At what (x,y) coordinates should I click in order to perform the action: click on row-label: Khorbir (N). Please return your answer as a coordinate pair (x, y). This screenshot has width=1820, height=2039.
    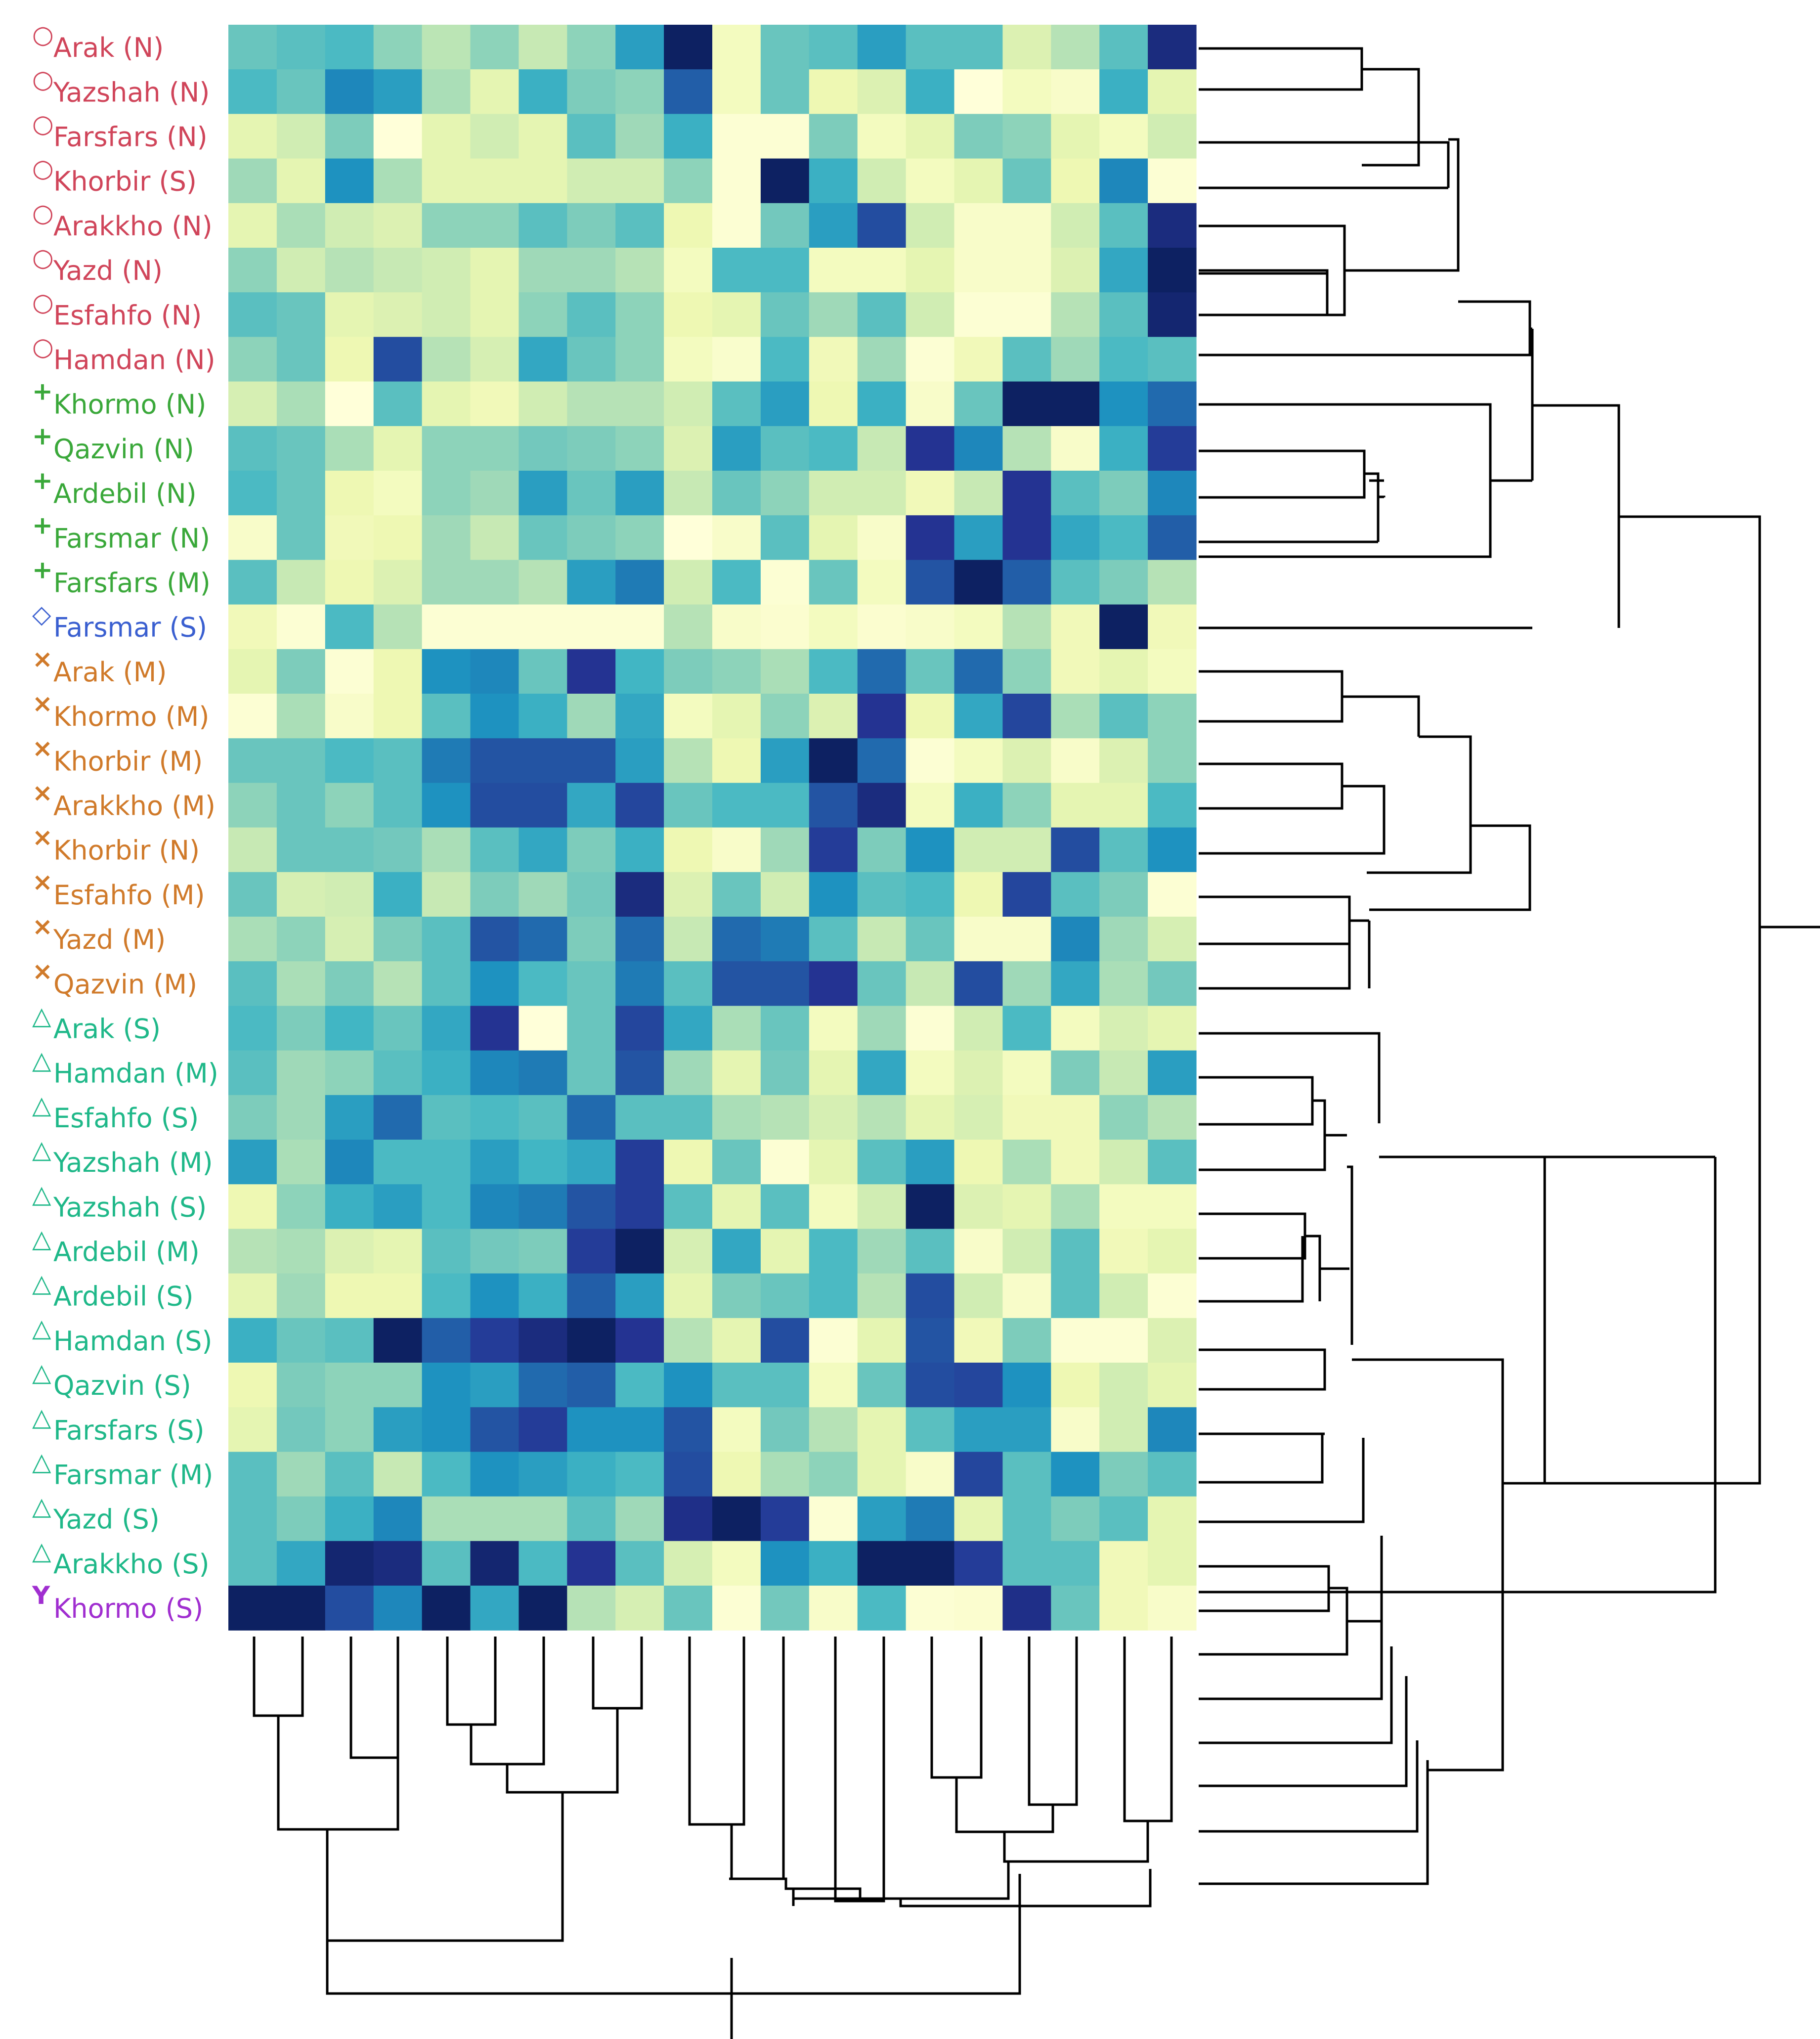
    Looking at the image, I should click on (126, 850).